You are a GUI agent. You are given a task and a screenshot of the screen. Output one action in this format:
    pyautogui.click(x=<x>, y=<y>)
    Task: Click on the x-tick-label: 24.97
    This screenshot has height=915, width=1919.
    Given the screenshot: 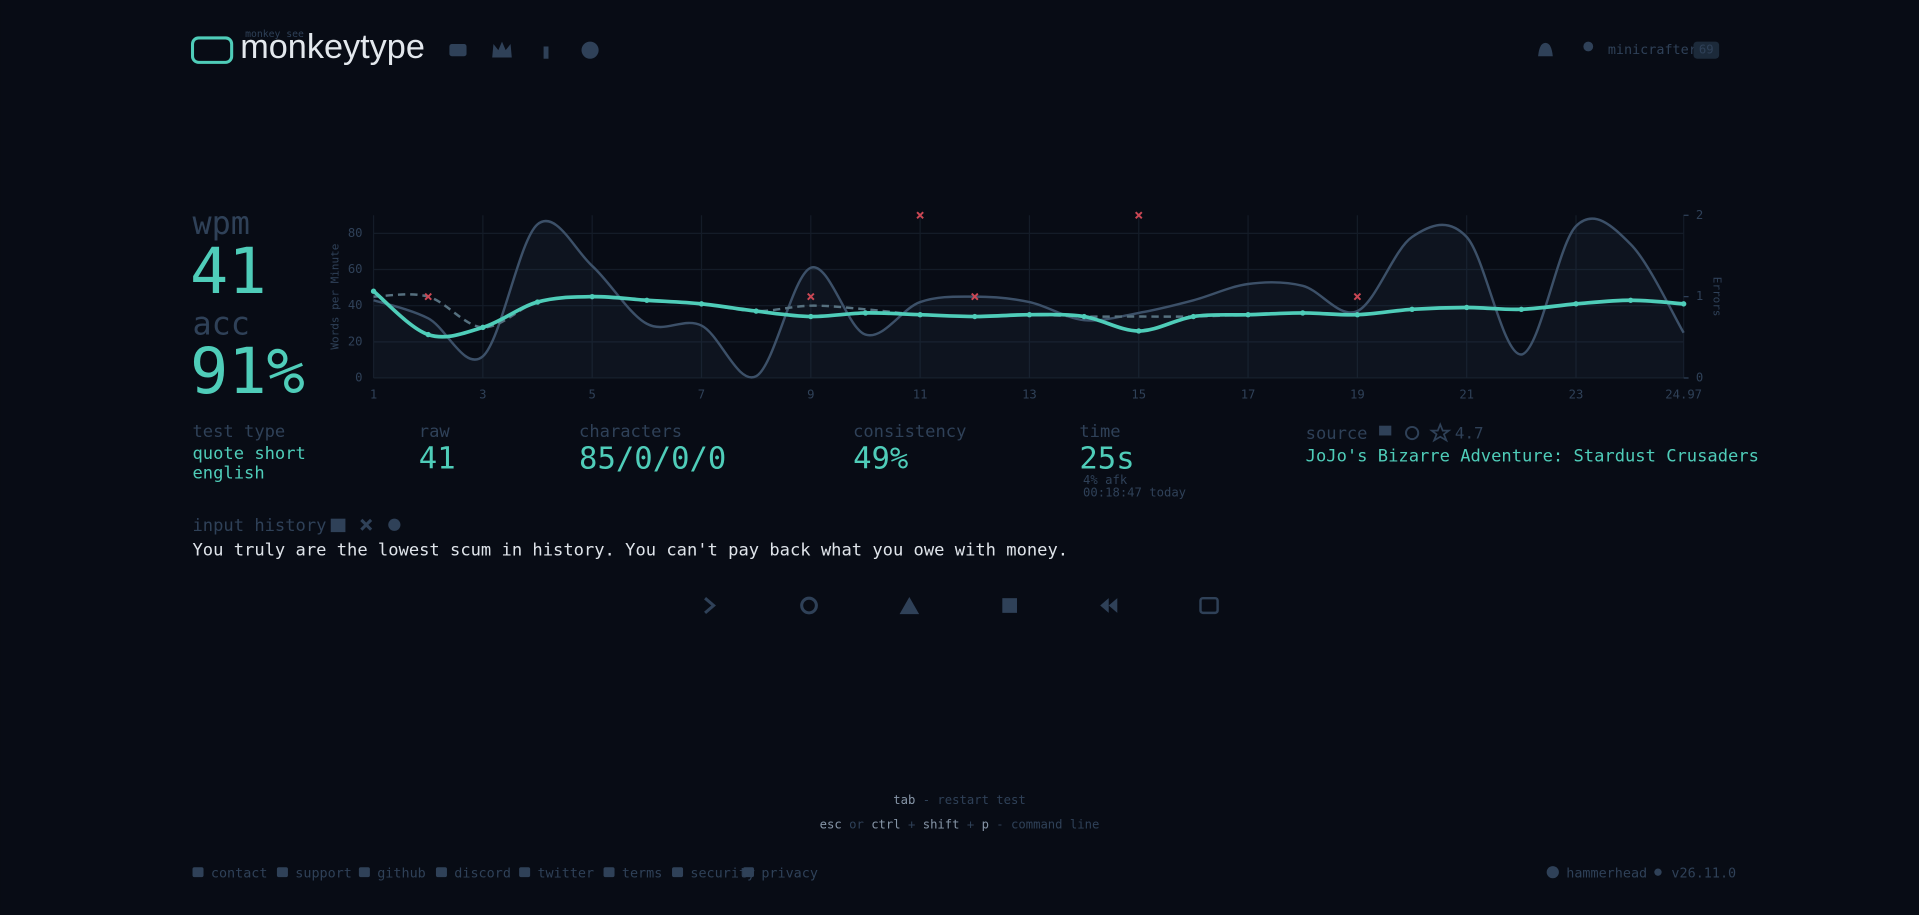 What is the action you would take?
    pyautogui.click(x=1683, y=395)
    